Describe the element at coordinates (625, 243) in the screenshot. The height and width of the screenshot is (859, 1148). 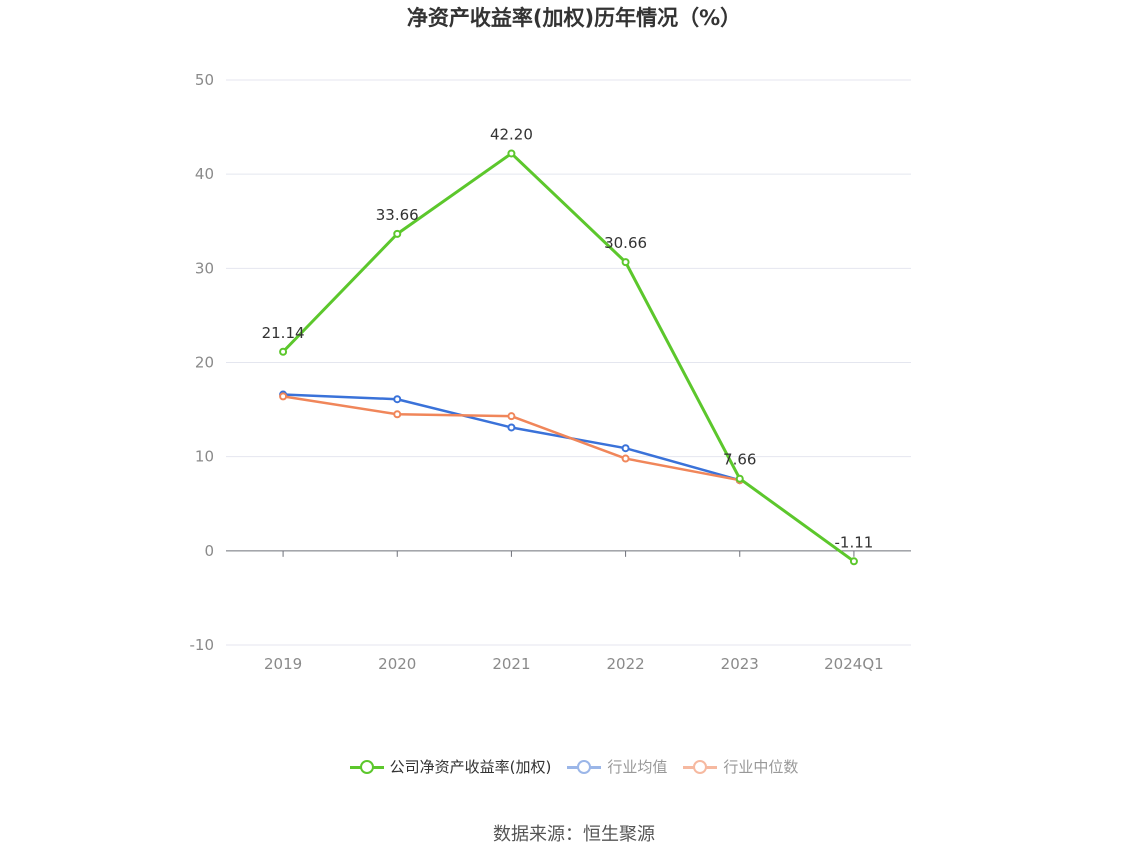
I see `data-label: 30.66` at that location.